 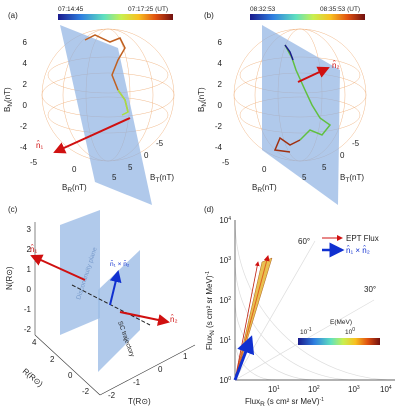 What do you see at coordinates (112, 395) in the screenshot?
I see `z-tick-label: -2` at bounding box center [112, 395].